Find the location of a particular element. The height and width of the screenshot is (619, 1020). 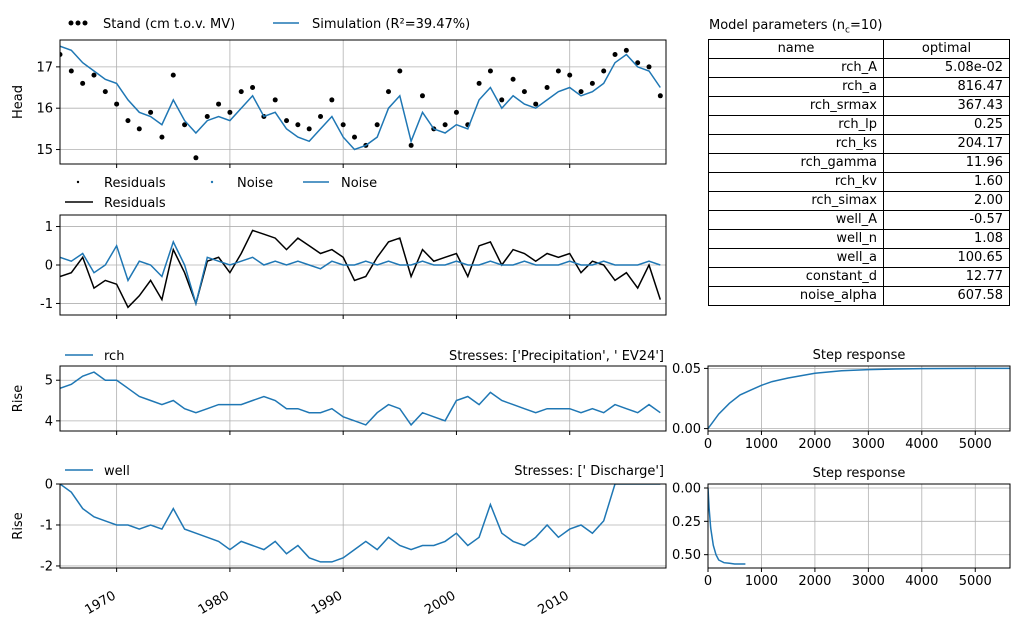

legend-noise-line-label: Noise is located at coordinates (359, 183).